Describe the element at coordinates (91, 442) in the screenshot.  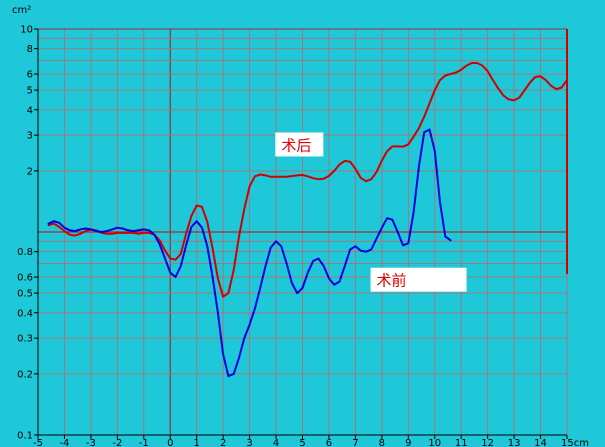
I see `x-tick-label: -3` at that location.